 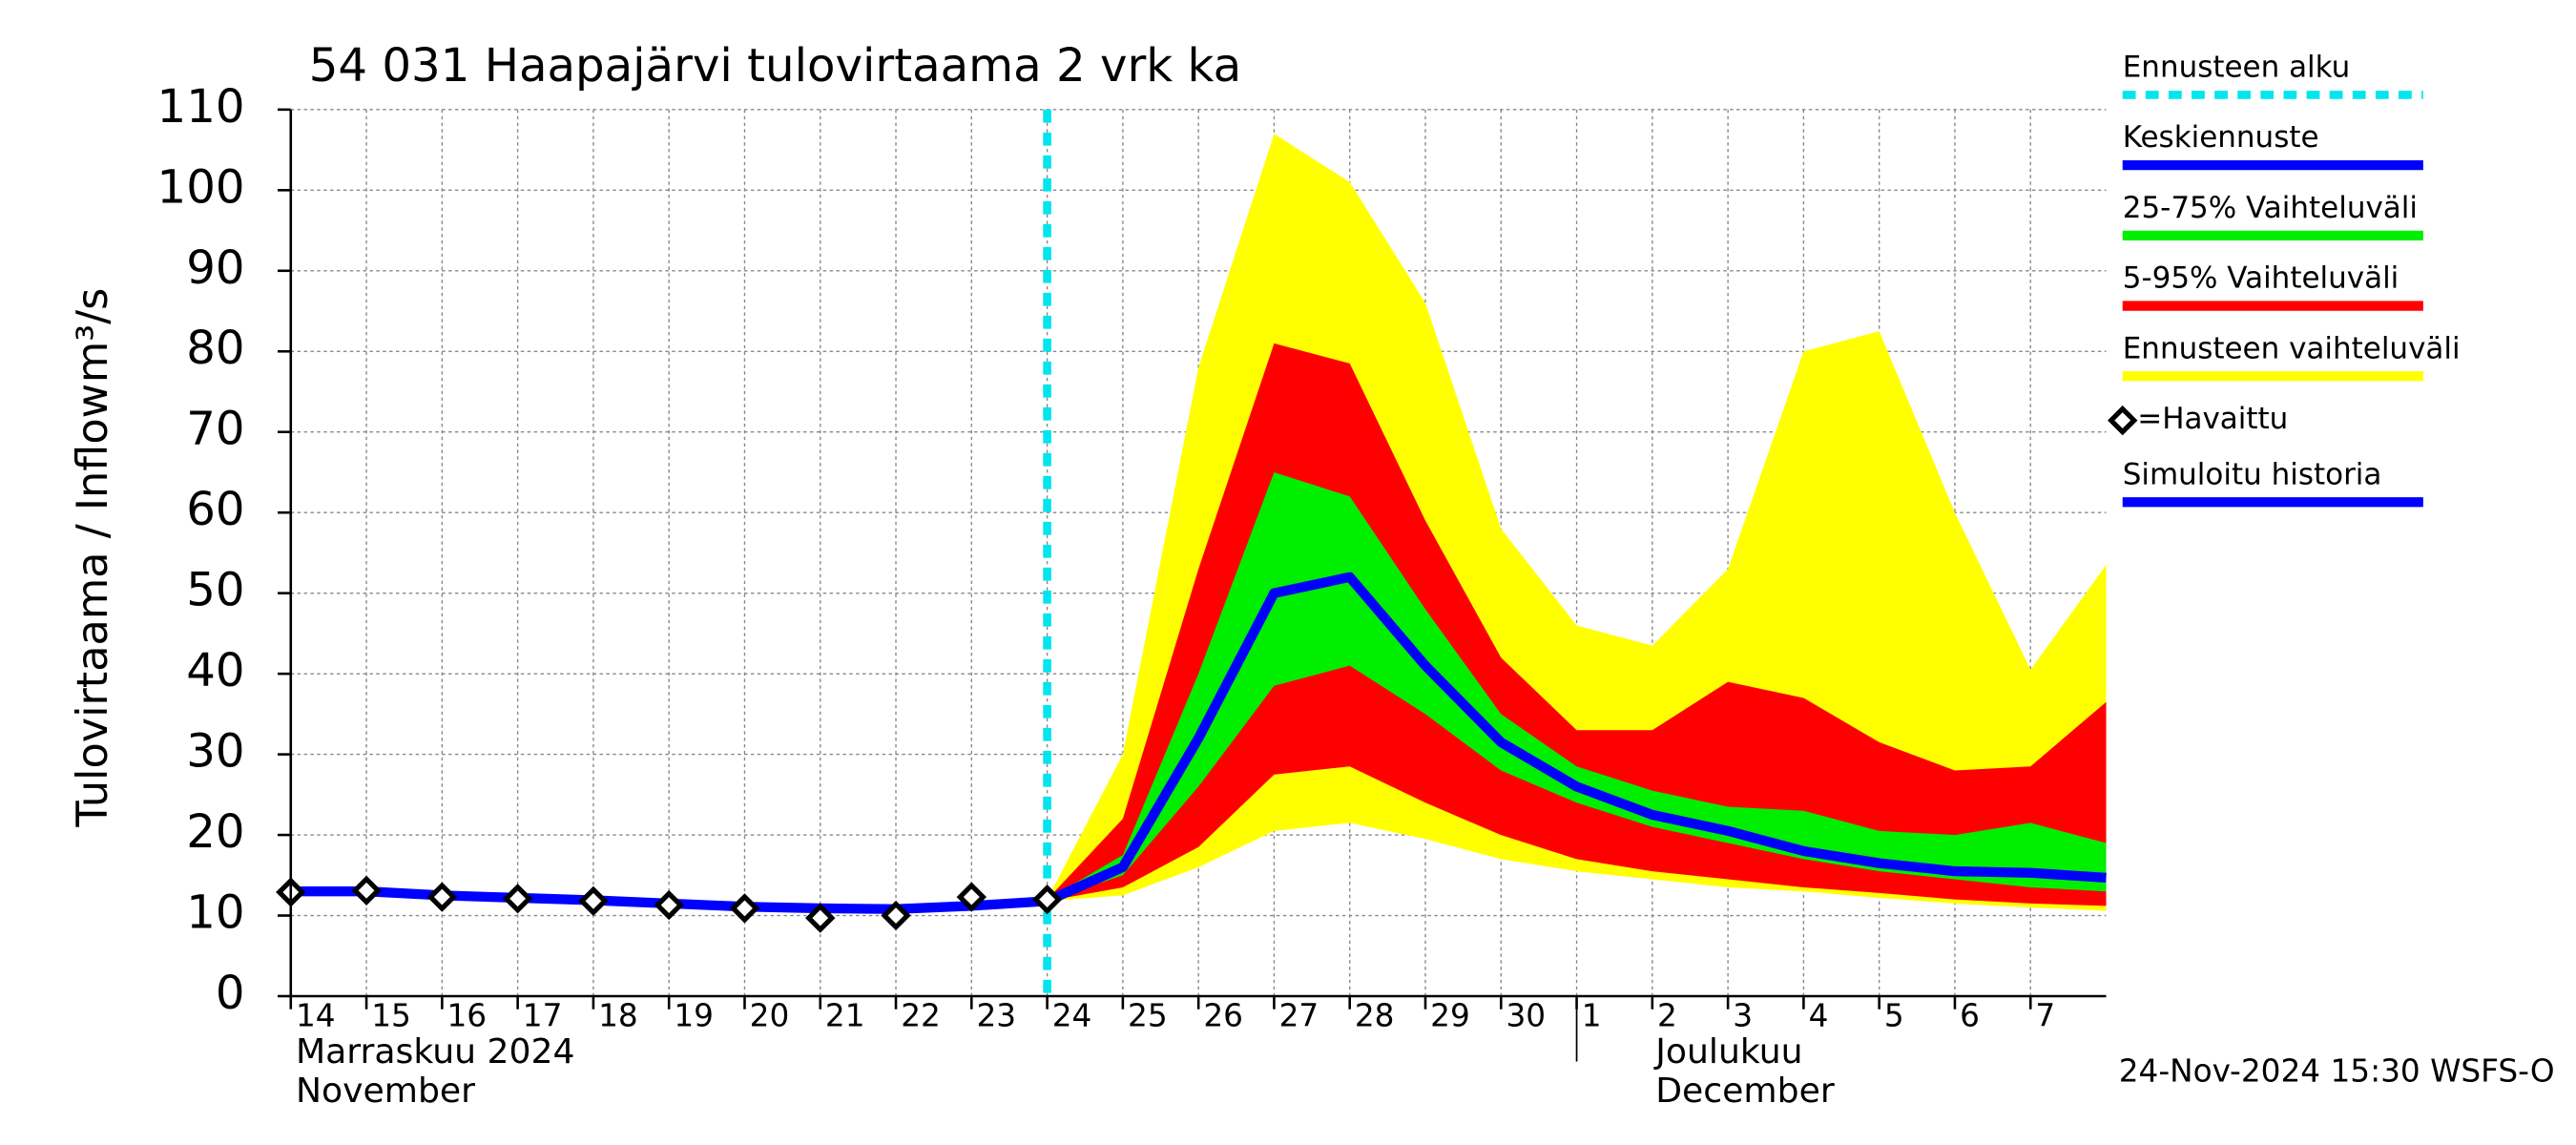 I want to click on month-label-en: November, so click(x=385, y=1091).